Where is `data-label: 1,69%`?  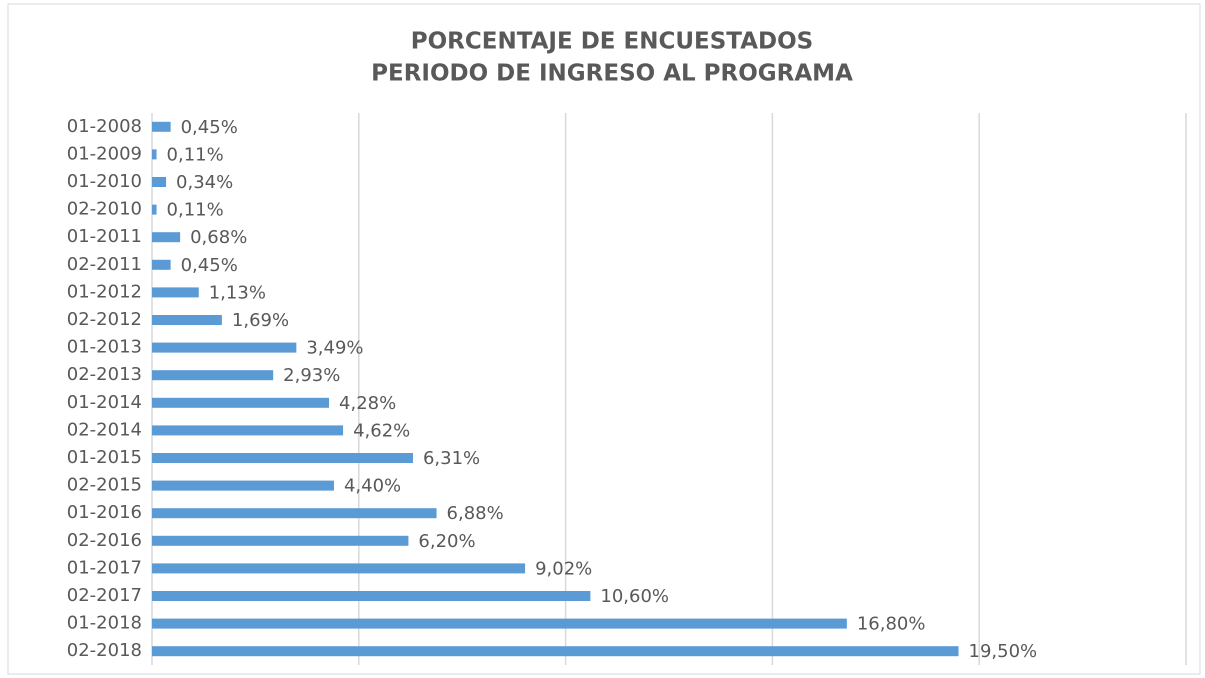 data-label: 1,69% is located at coordinates (260, 320).